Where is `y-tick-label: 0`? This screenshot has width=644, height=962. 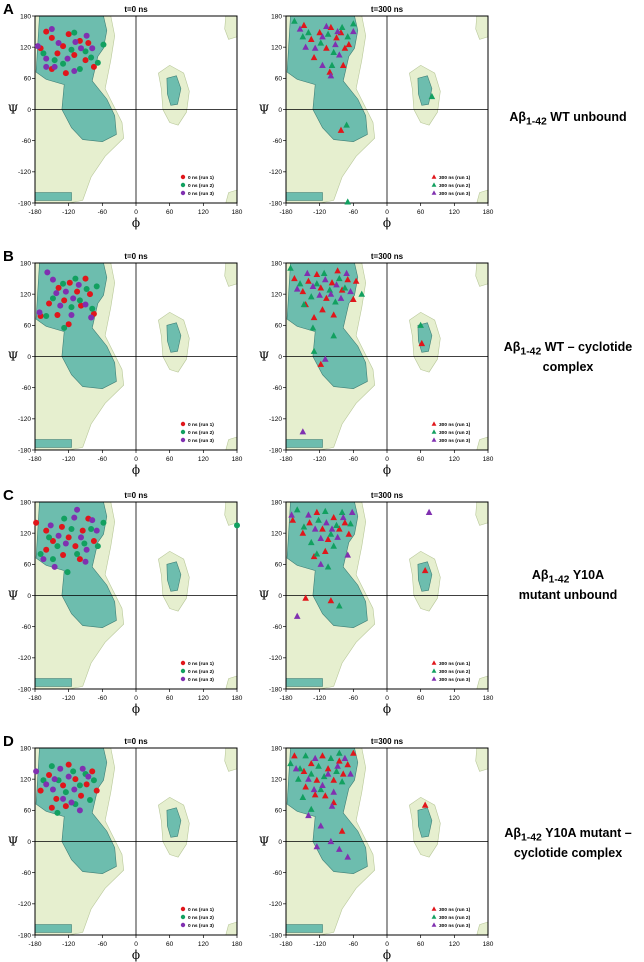 y-tick-label: 0 is located at coordinates (280, 596).